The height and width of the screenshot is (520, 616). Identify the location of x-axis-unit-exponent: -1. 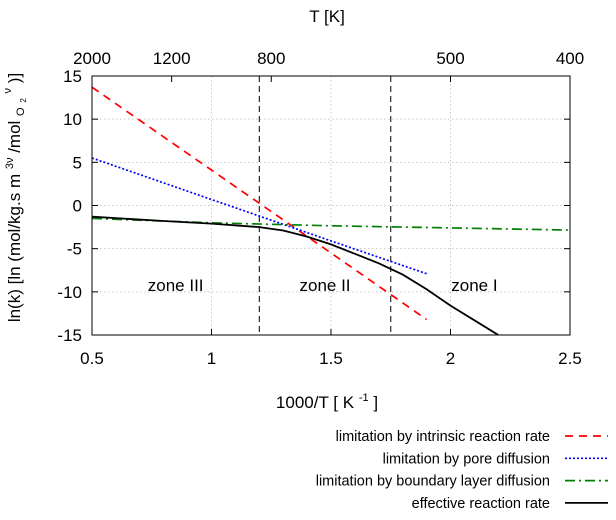
(364, 398).